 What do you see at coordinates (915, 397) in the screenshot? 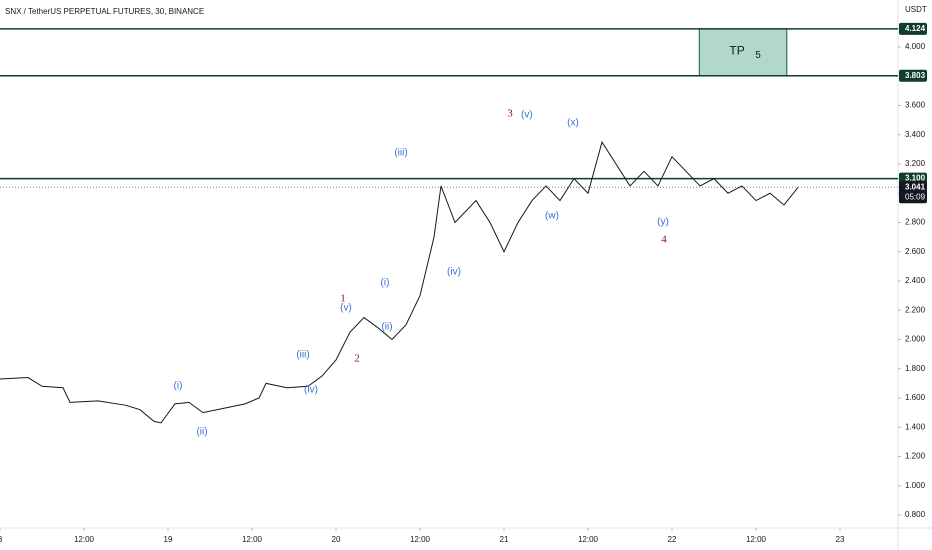
I see `y-tick-label: 1.600` at bounding box center [915, 397].